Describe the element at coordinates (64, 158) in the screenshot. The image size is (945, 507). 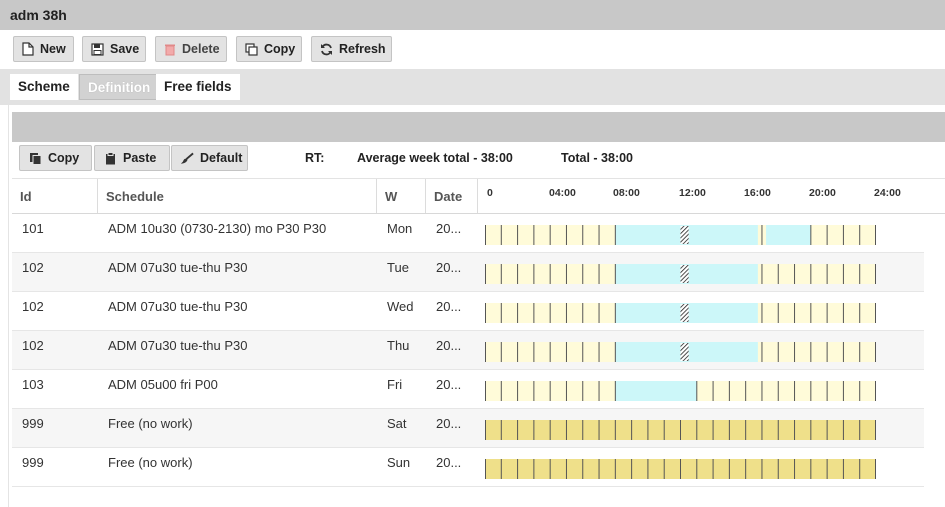
I see `panel-copy-label: Copy` at that location.